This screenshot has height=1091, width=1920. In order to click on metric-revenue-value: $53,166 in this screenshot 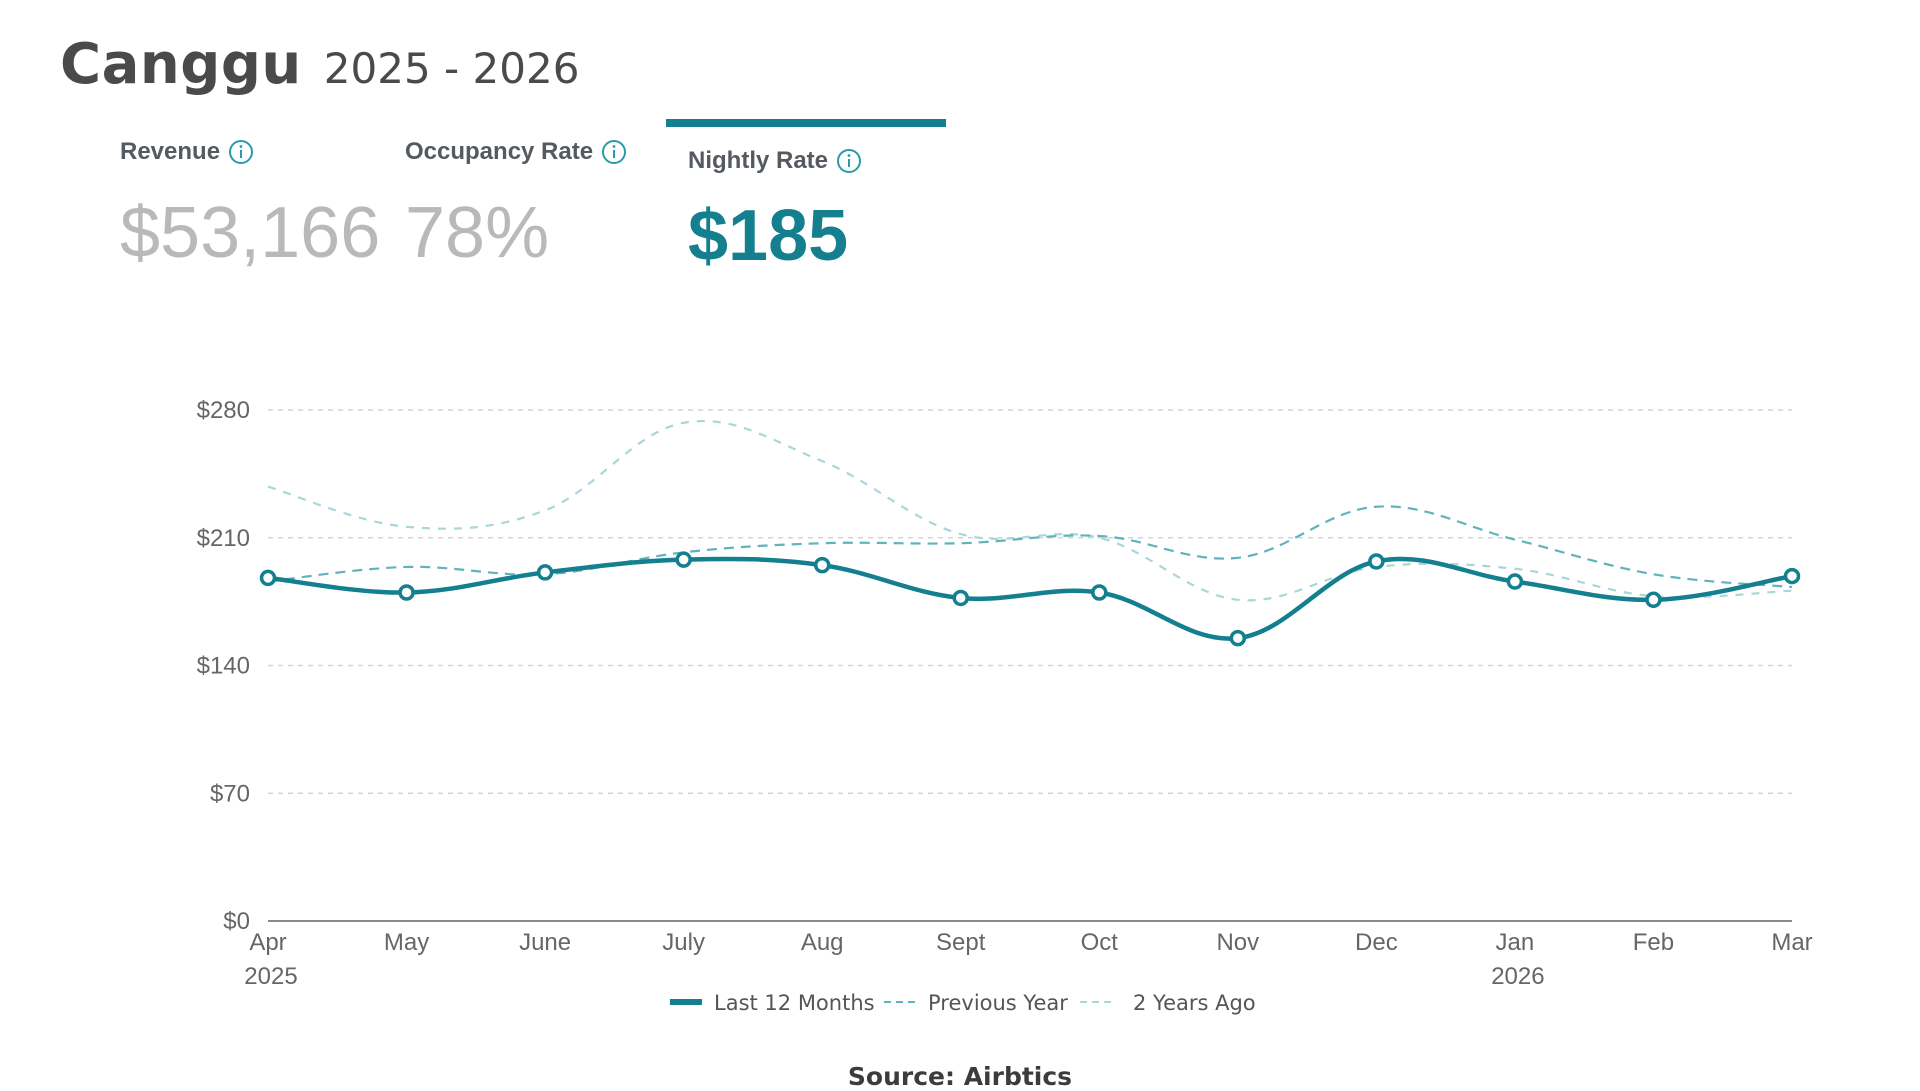, I will do `click(250, 233)`.